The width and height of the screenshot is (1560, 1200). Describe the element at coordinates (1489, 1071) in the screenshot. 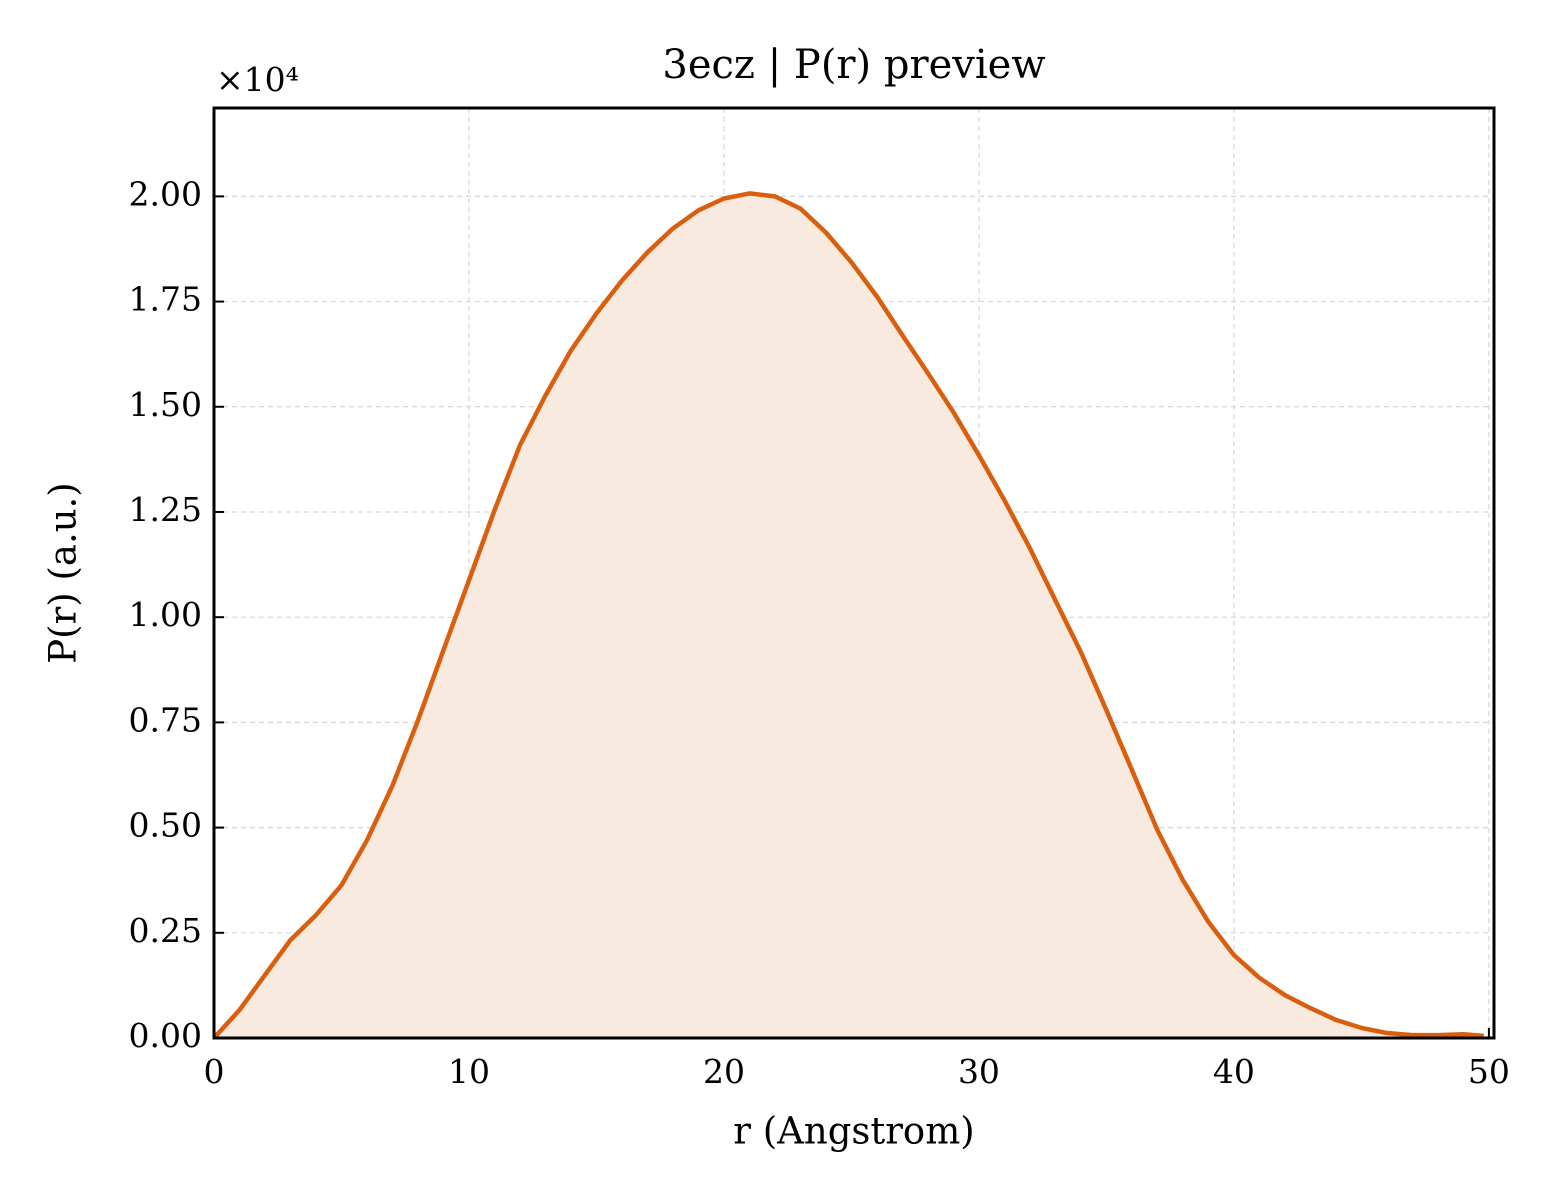

I see `x-tick-label: 50` at that location.